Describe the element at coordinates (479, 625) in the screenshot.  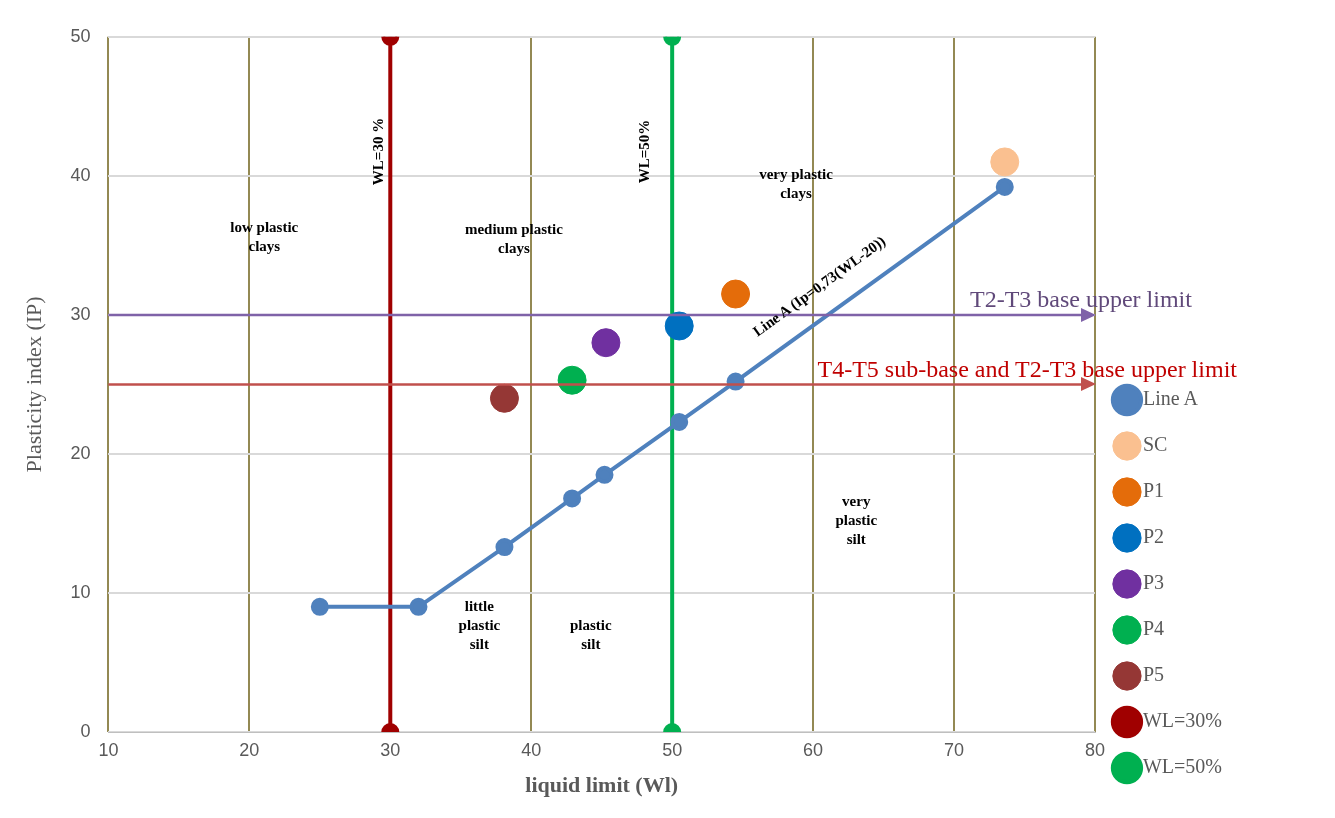
I see `annotation: little plastic silt` at that location.